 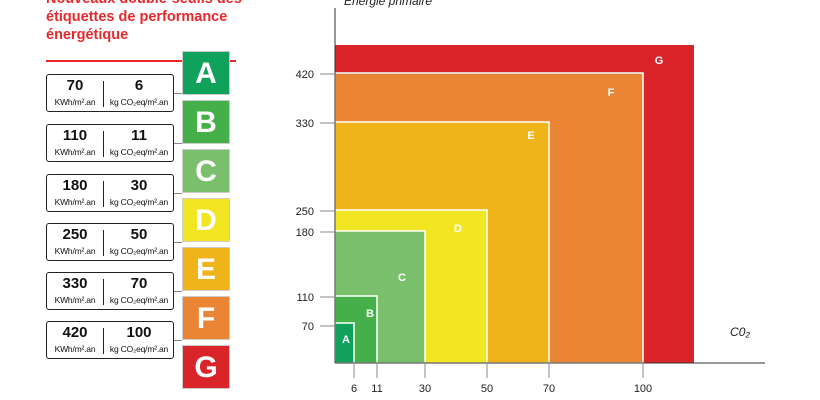 I want to click on threshold-box-f-g: 420 100 KWh/m².an kg CO₂eq/m².an, so click(x=110, y=340).